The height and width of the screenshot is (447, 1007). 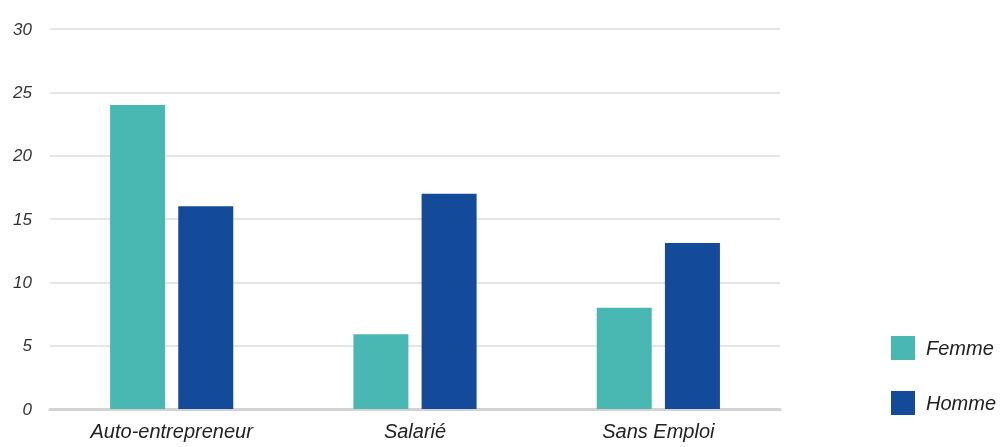 What do you see at coordinates (23, 219) in the screenshot?
I see `y-tick-label: 15` at bounding box center [23, 219].